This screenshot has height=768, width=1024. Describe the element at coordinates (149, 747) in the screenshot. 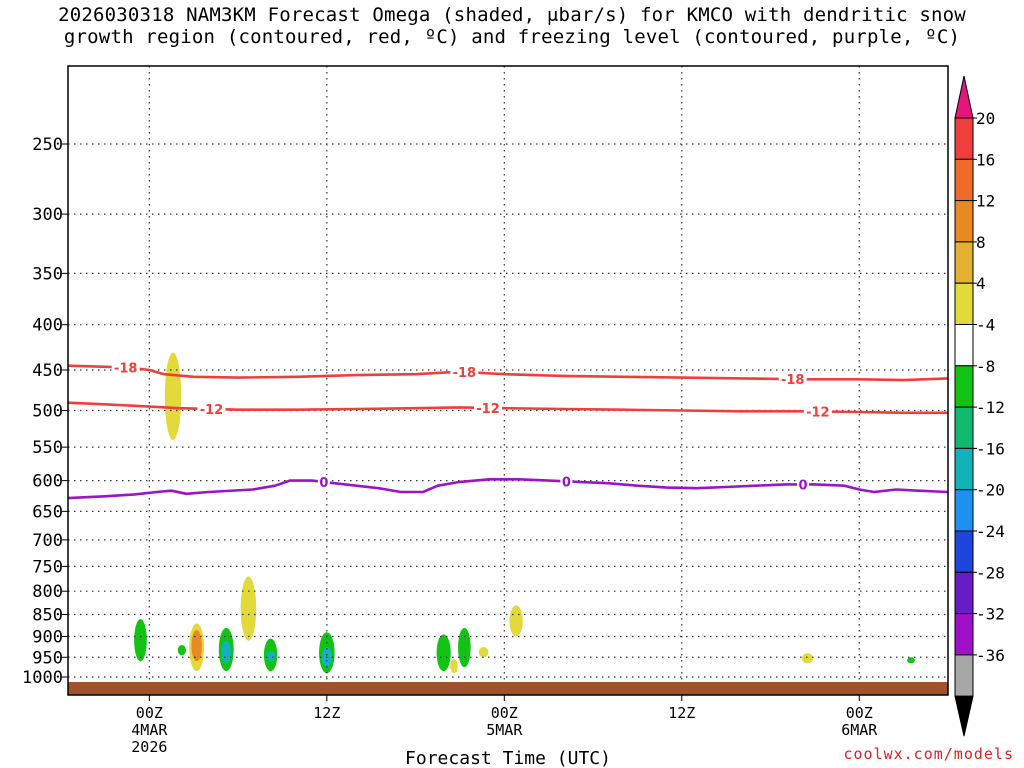

I see `x-tick-label: 2026` at that location.